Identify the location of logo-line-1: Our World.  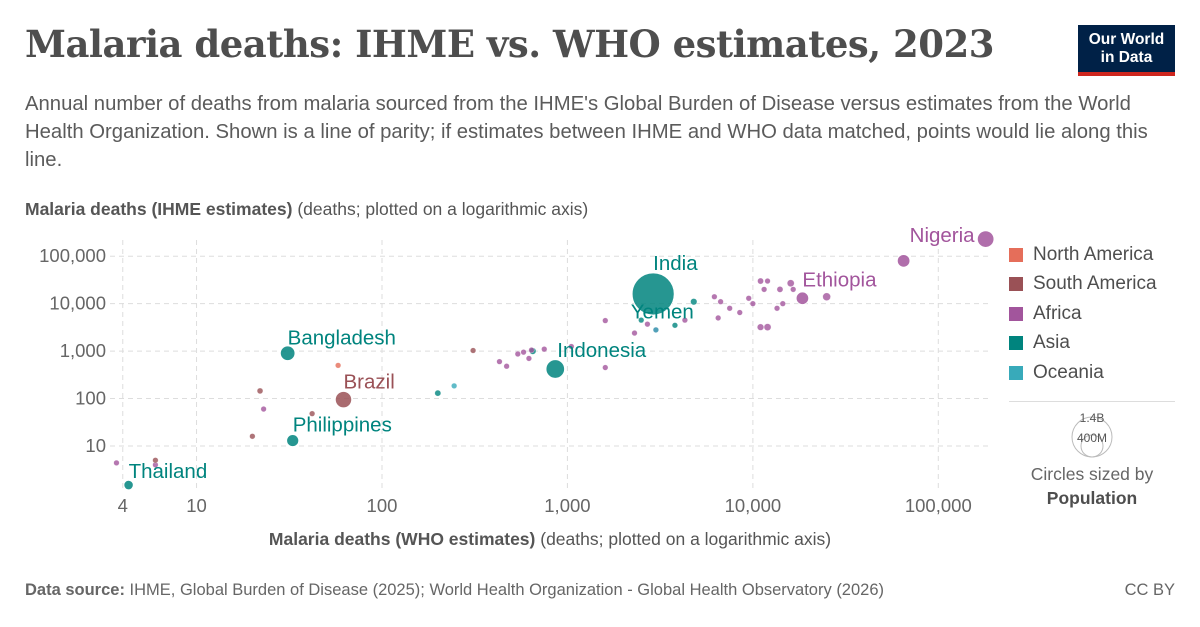
(1126, 39).